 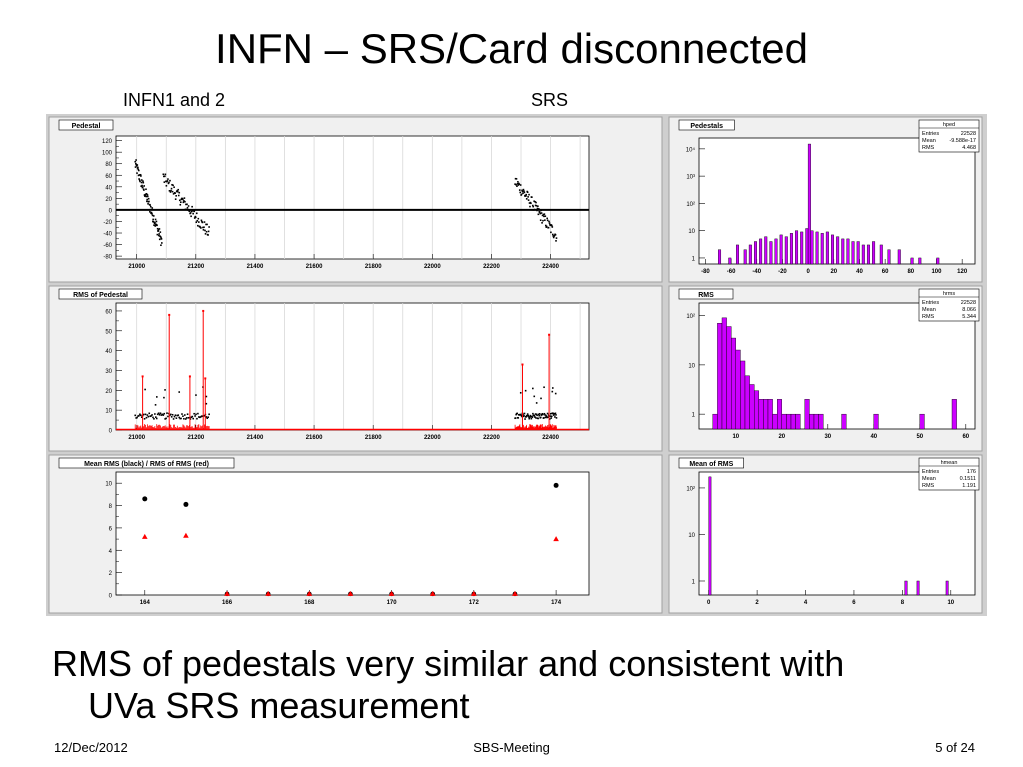 I want to click on y-tick-label: 60, so click(x=108, y=177).